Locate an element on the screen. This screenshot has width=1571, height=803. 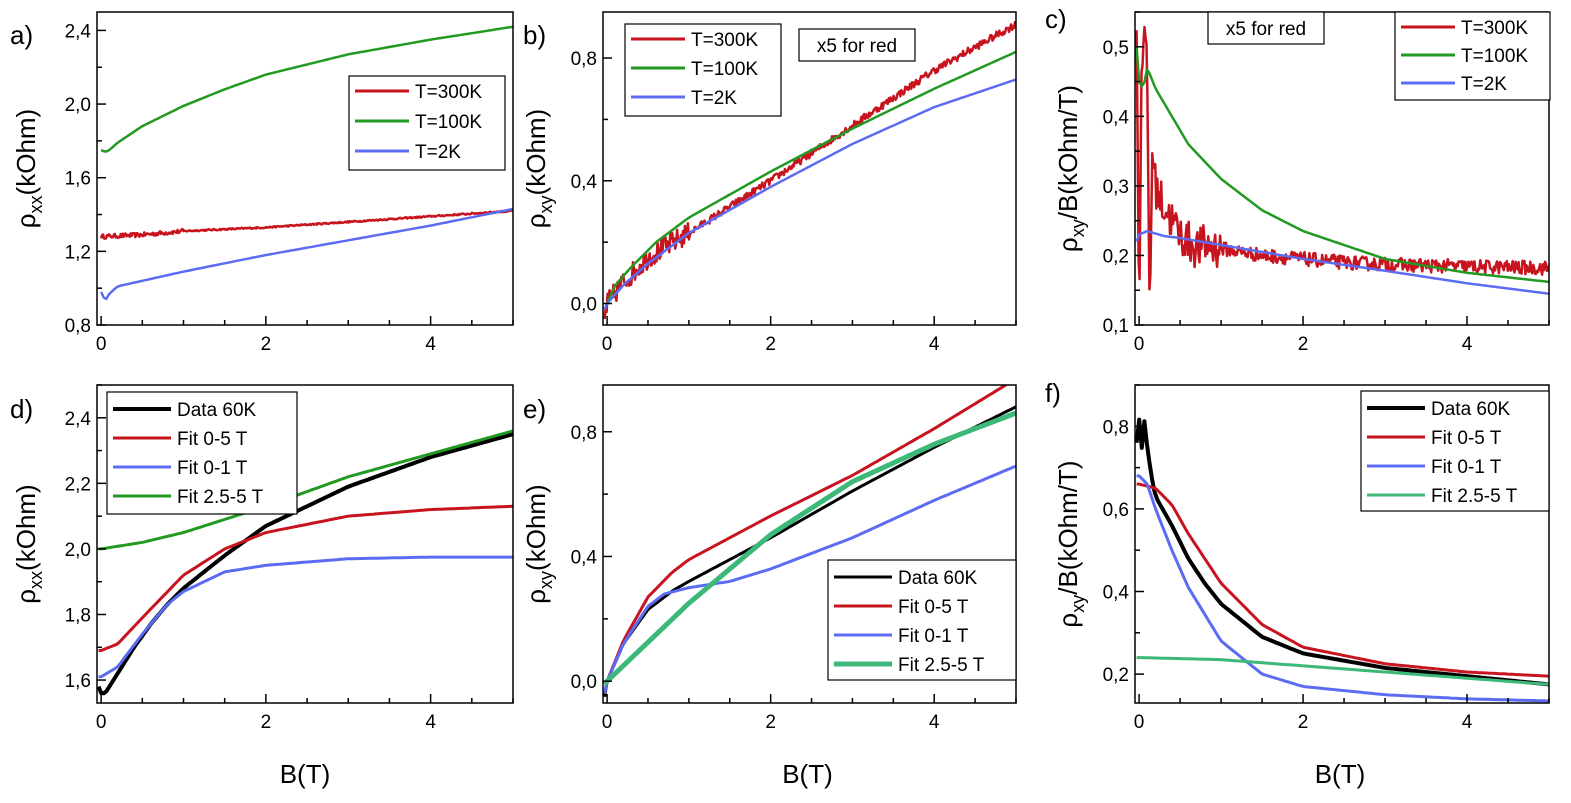
series-line-fit-2-5-5-t is located at coordinates (305, 490).